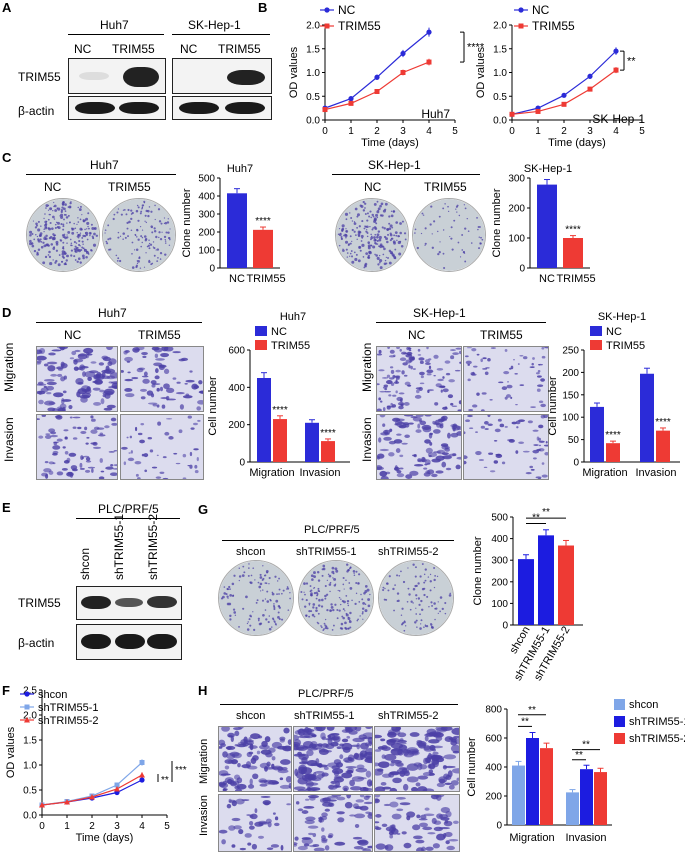 This screenshot has width=685, height=855. What do you see at coordinates (42, 826) in the screenshot?
I see `x-tick-label: 0` at bounding box center [42, 826].